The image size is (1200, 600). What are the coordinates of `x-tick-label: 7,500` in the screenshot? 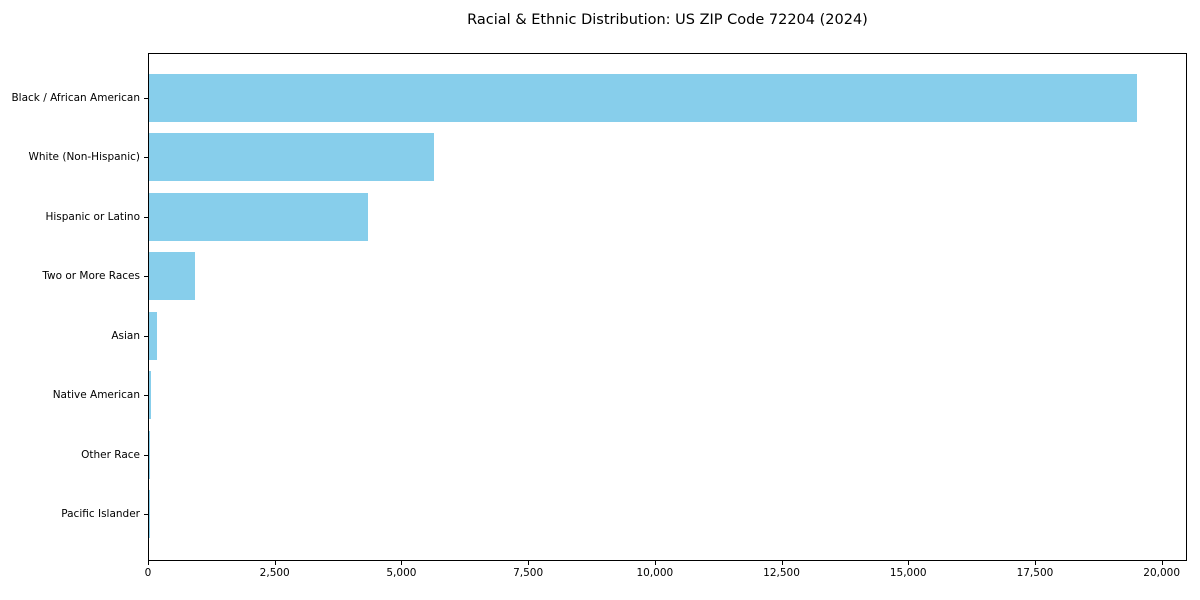 It's located at (528, 573).